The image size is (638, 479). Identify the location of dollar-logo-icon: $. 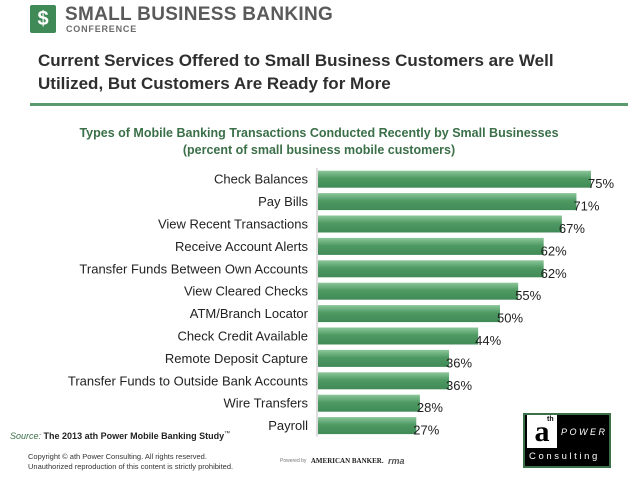
(43, 19).